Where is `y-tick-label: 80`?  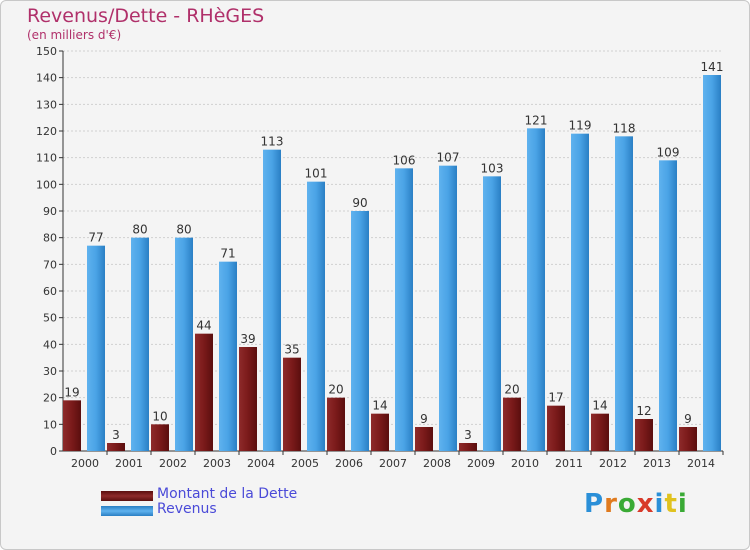
y-tick-label: 80 is located at coordinates (50, 238).